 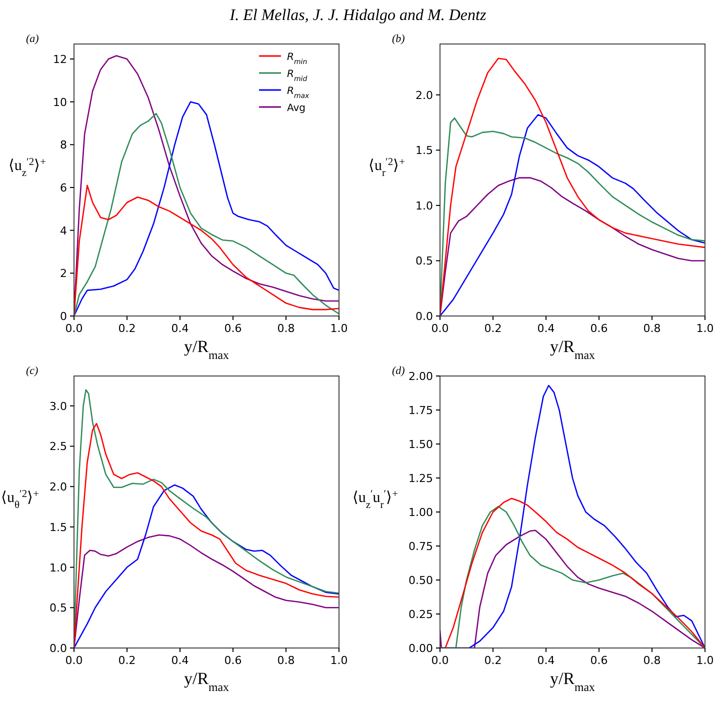 I want to click on y-tick-label: 0.00, so click(x=420, y=648).